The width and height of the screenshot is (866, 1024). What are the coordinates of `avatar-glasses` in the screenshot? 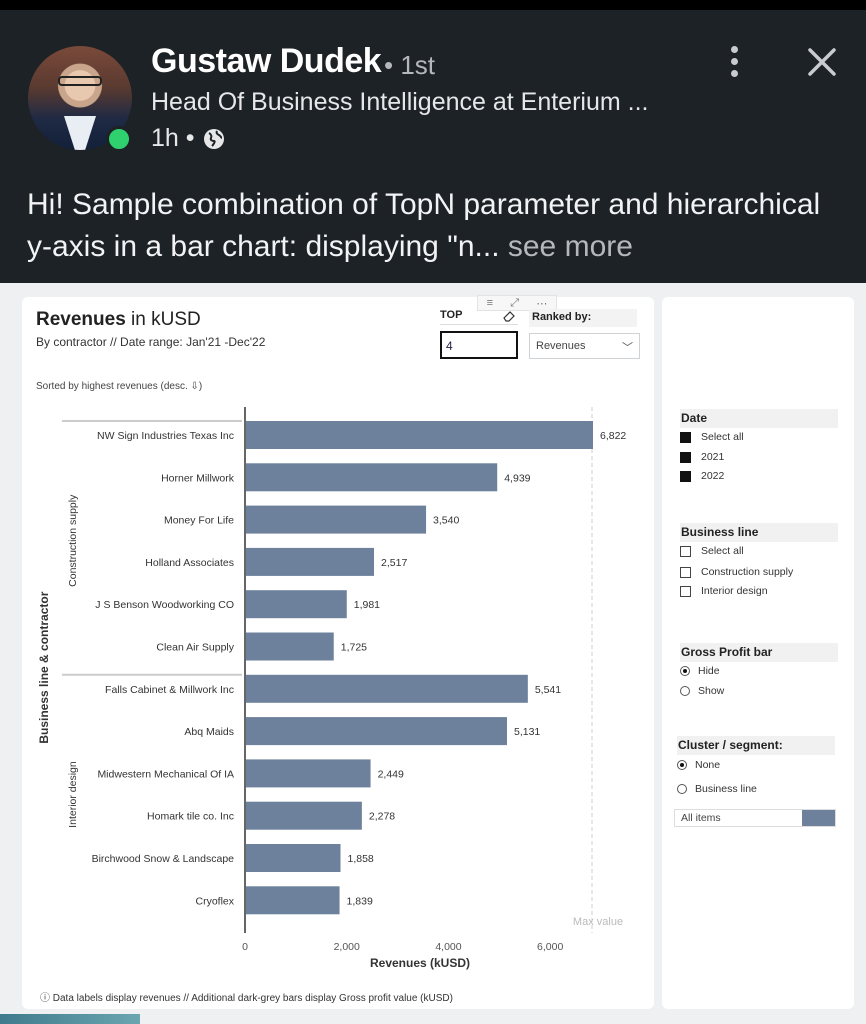 It's located at (80, 81).